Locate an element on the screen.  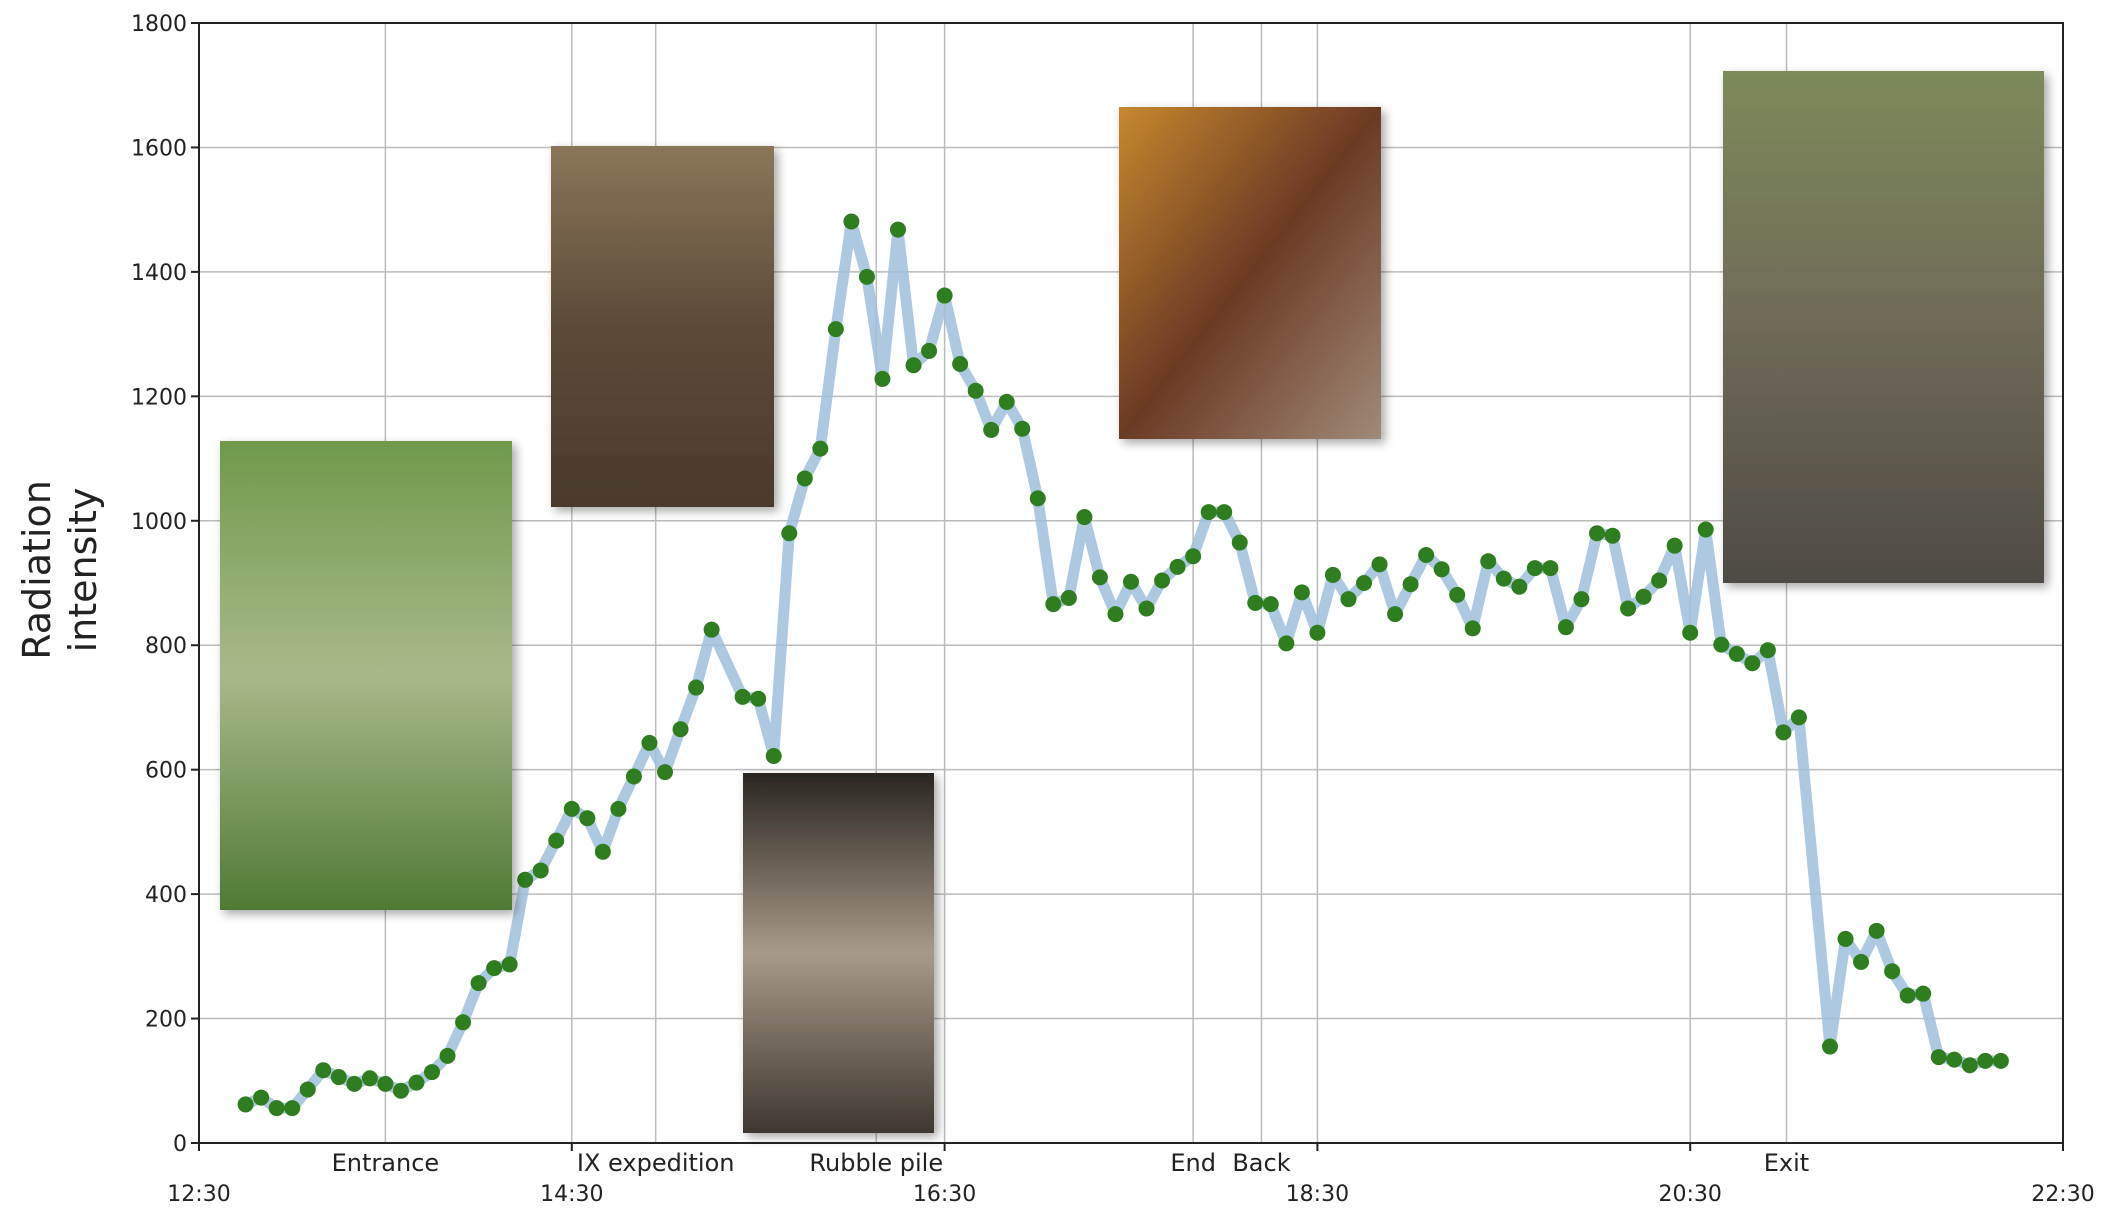
annotation: IX expedition is located at coordinates (656, 1163).